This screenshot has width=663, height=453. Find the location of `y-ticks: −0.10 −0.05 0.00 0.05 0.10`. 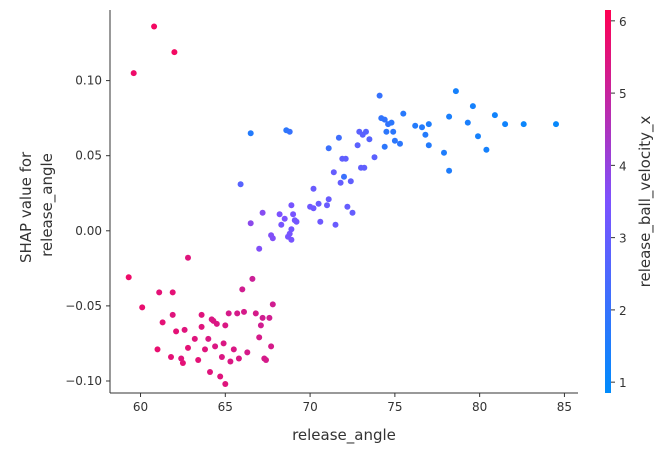

y-ticks: −0.10 −0.05 0.00 0.05 0.10 is located at coordinates (87, 231).